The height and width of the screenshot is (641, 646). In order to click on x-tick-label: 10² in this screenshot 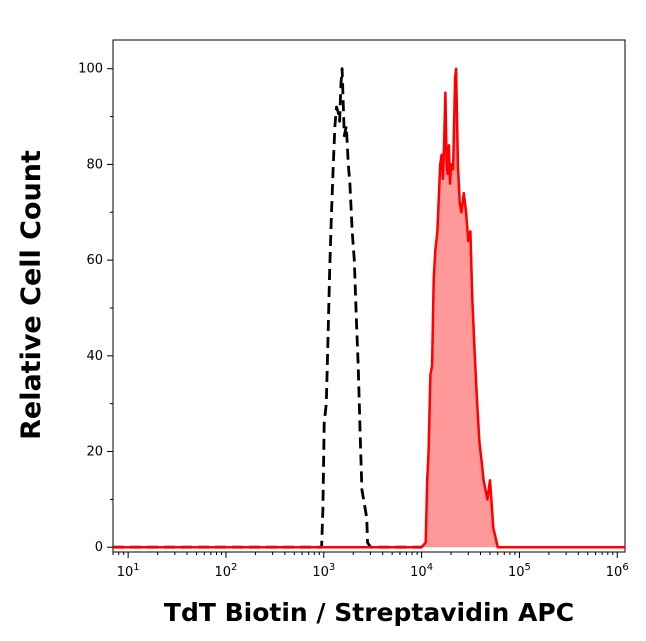, I will do `click(226, 571)`.